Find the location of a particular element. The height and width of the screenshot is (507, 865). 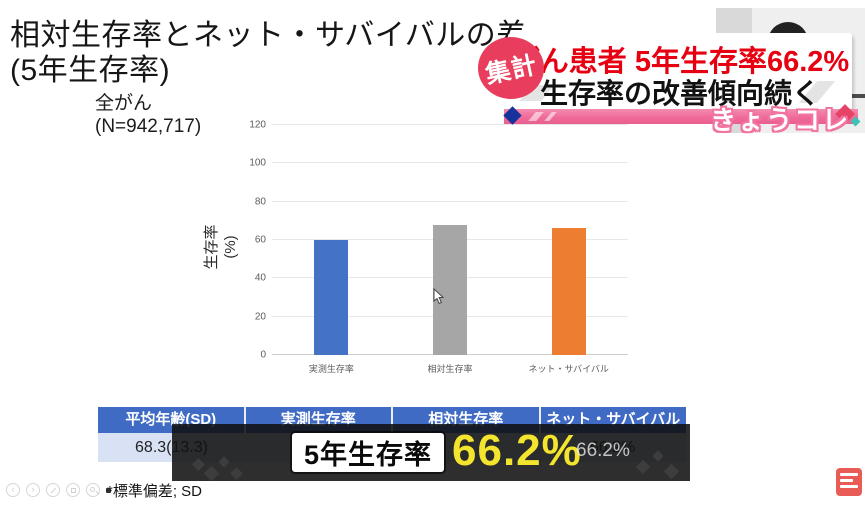

y-tick-label: 0 is located at coordinates (263, 355).